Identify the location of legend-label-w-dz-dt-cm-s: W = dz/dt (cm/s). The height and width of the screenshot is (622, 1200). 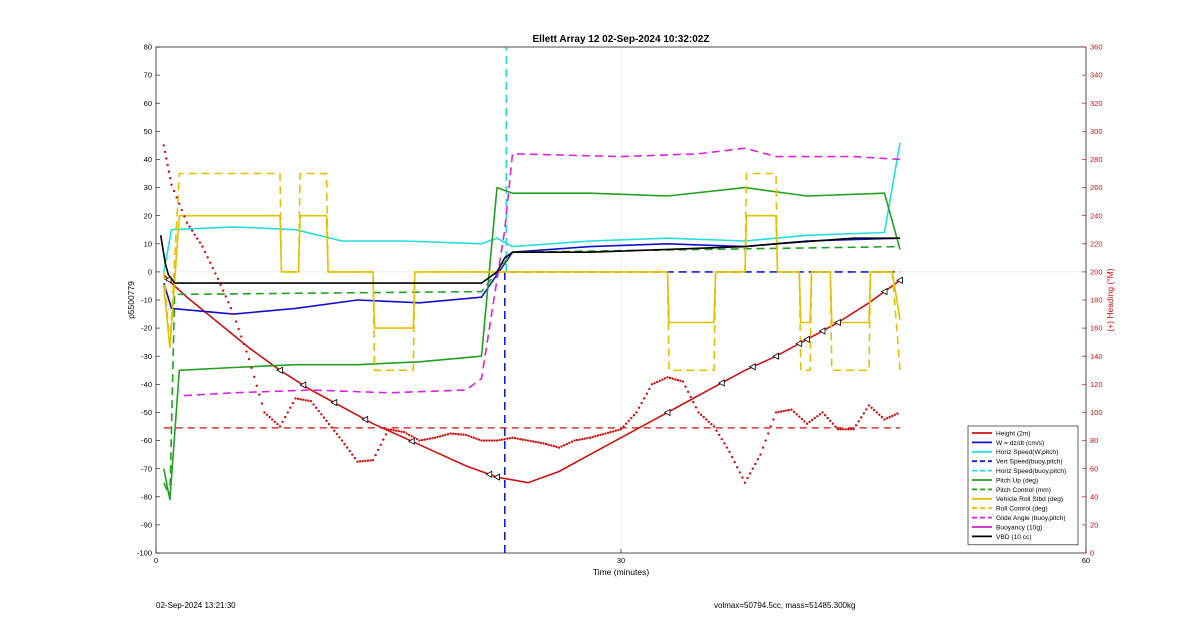
(1020, 443).